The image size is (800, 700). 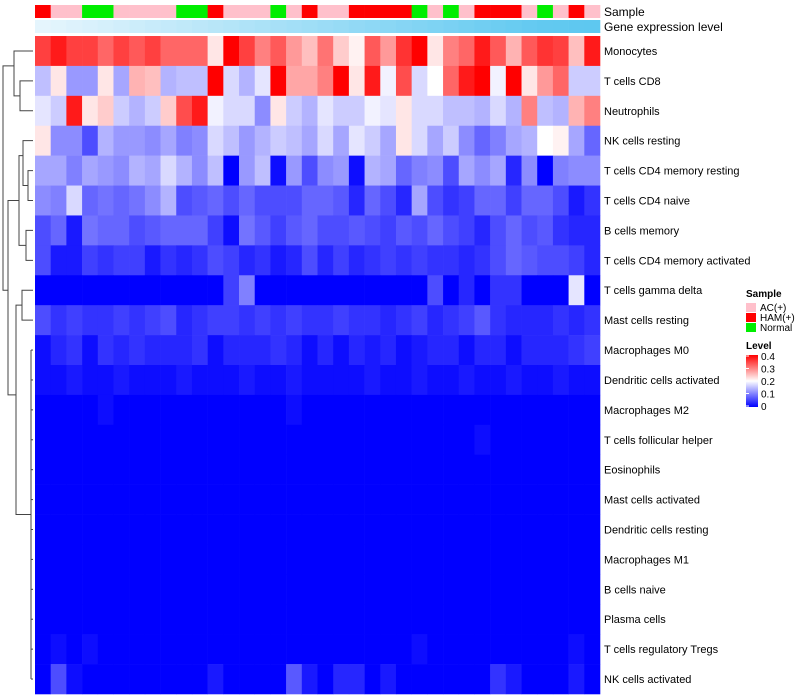 I want to click on dendrogram-branch, so click(x=23, y=73).